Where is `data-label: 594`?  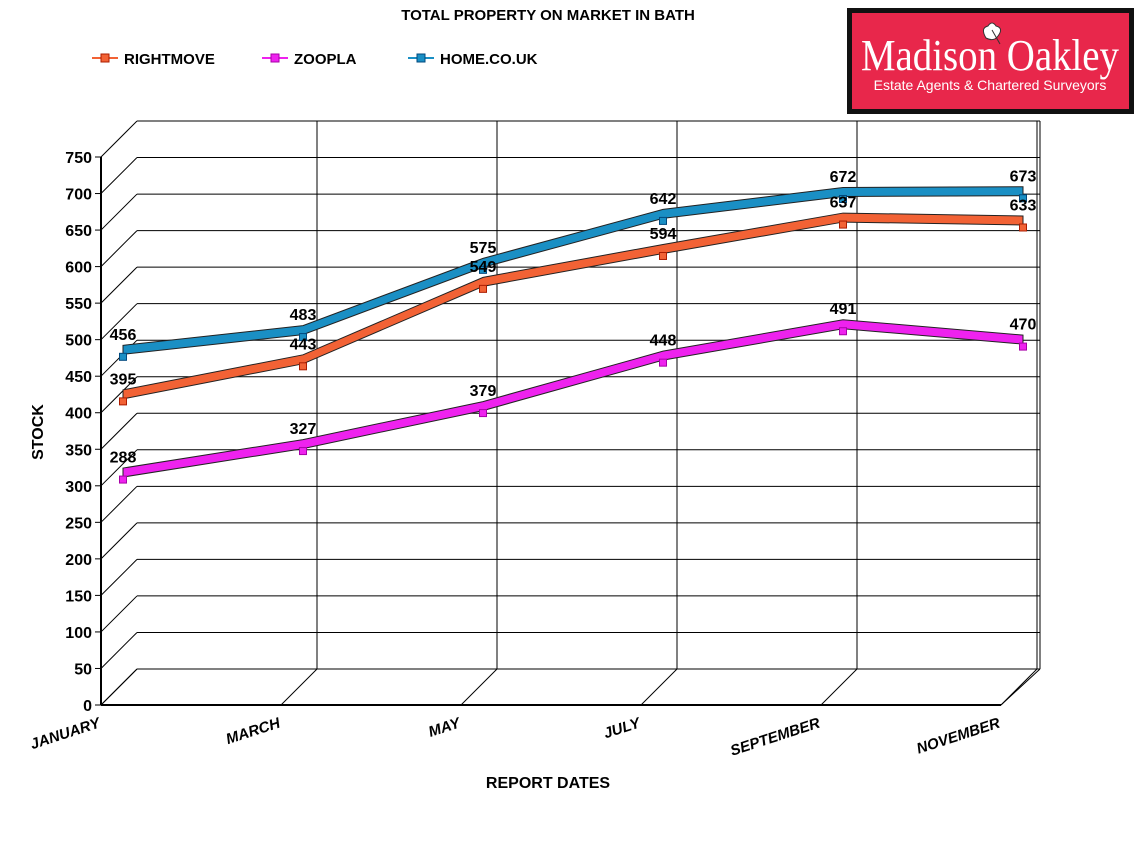
data-label: 594 is located at coordinates (663, 234).